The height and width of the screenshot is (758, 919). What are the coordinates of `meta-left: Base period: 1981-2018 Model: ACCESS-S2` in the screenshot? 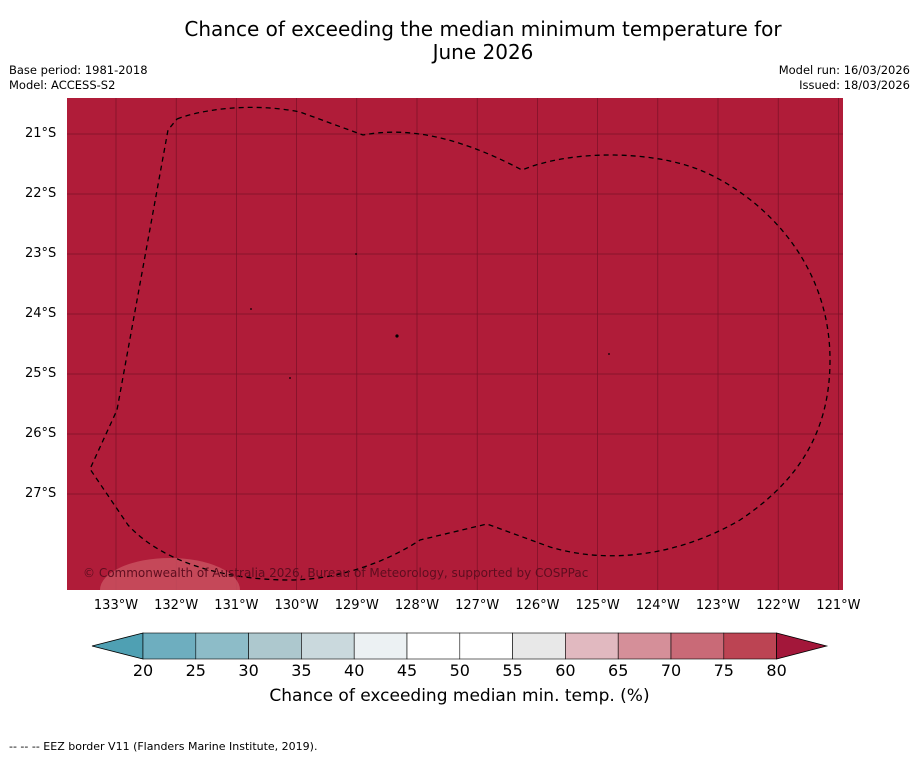 It's located at (78, 78).